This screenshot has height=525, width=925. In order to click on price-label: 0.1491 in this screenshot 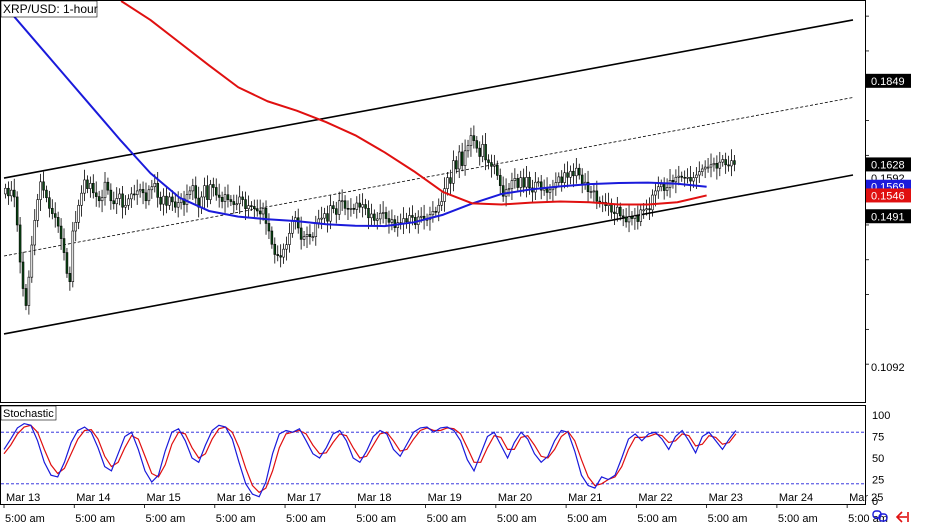, I will do `click(888, 217)`.